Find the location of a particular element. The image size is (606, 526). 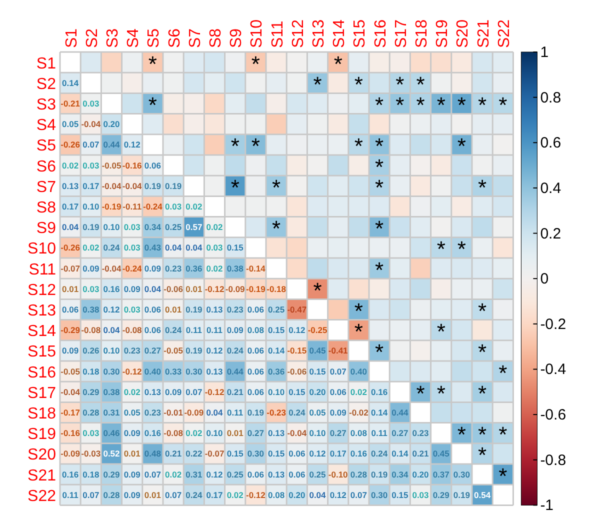

x-tick-label: S2 is located at coordinates (92, 38).